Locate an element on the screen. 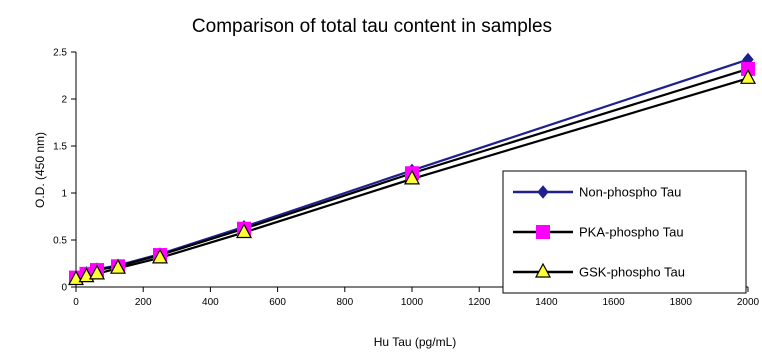 This screenshot has height=352, width=762. y-axis-label: O.D. (450 nm) is located at coordinates (40, 170).